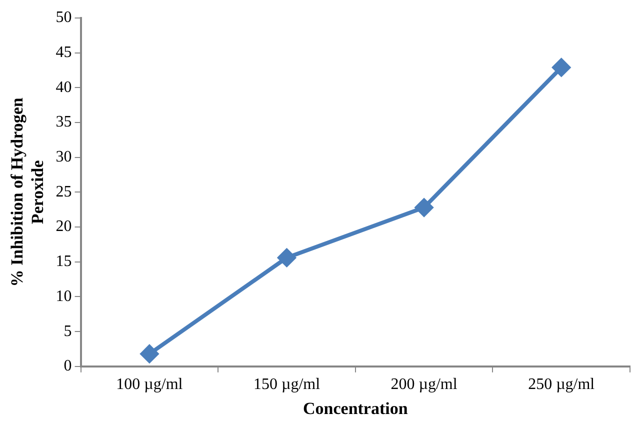 Image resolution: width=641 pixels, height=428 pixels. I want to click on x-tick-label: 150 µg/ml, so click(287, 385).